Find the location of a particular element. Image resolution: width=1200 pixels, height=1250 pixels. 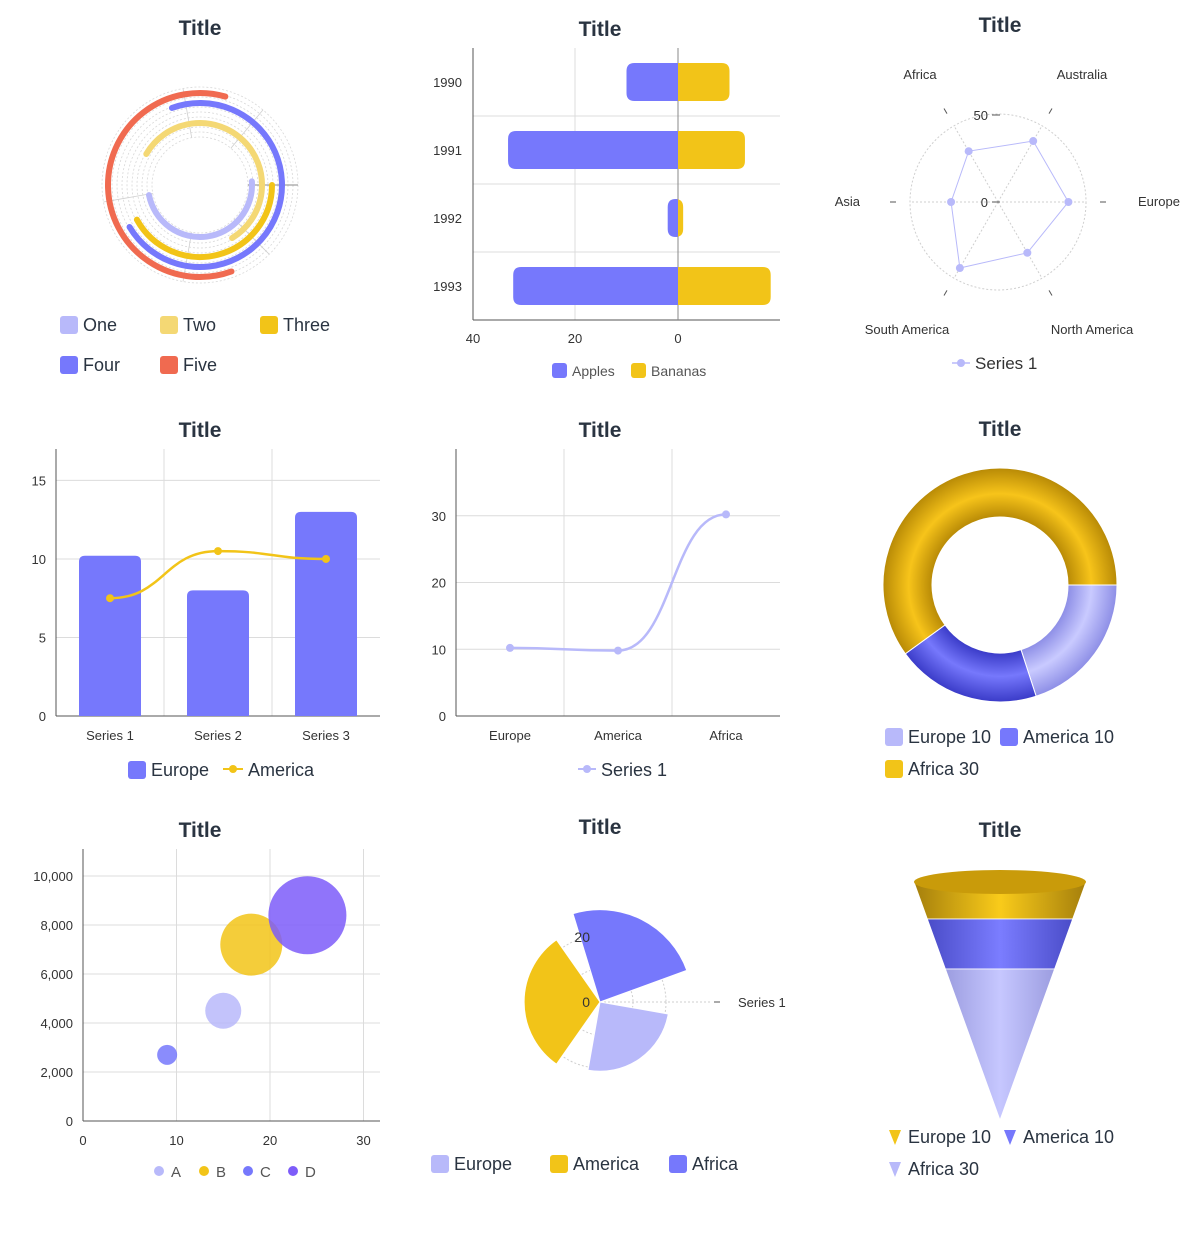

y-tick-label: 1992 is located at coordinates (447, 218).